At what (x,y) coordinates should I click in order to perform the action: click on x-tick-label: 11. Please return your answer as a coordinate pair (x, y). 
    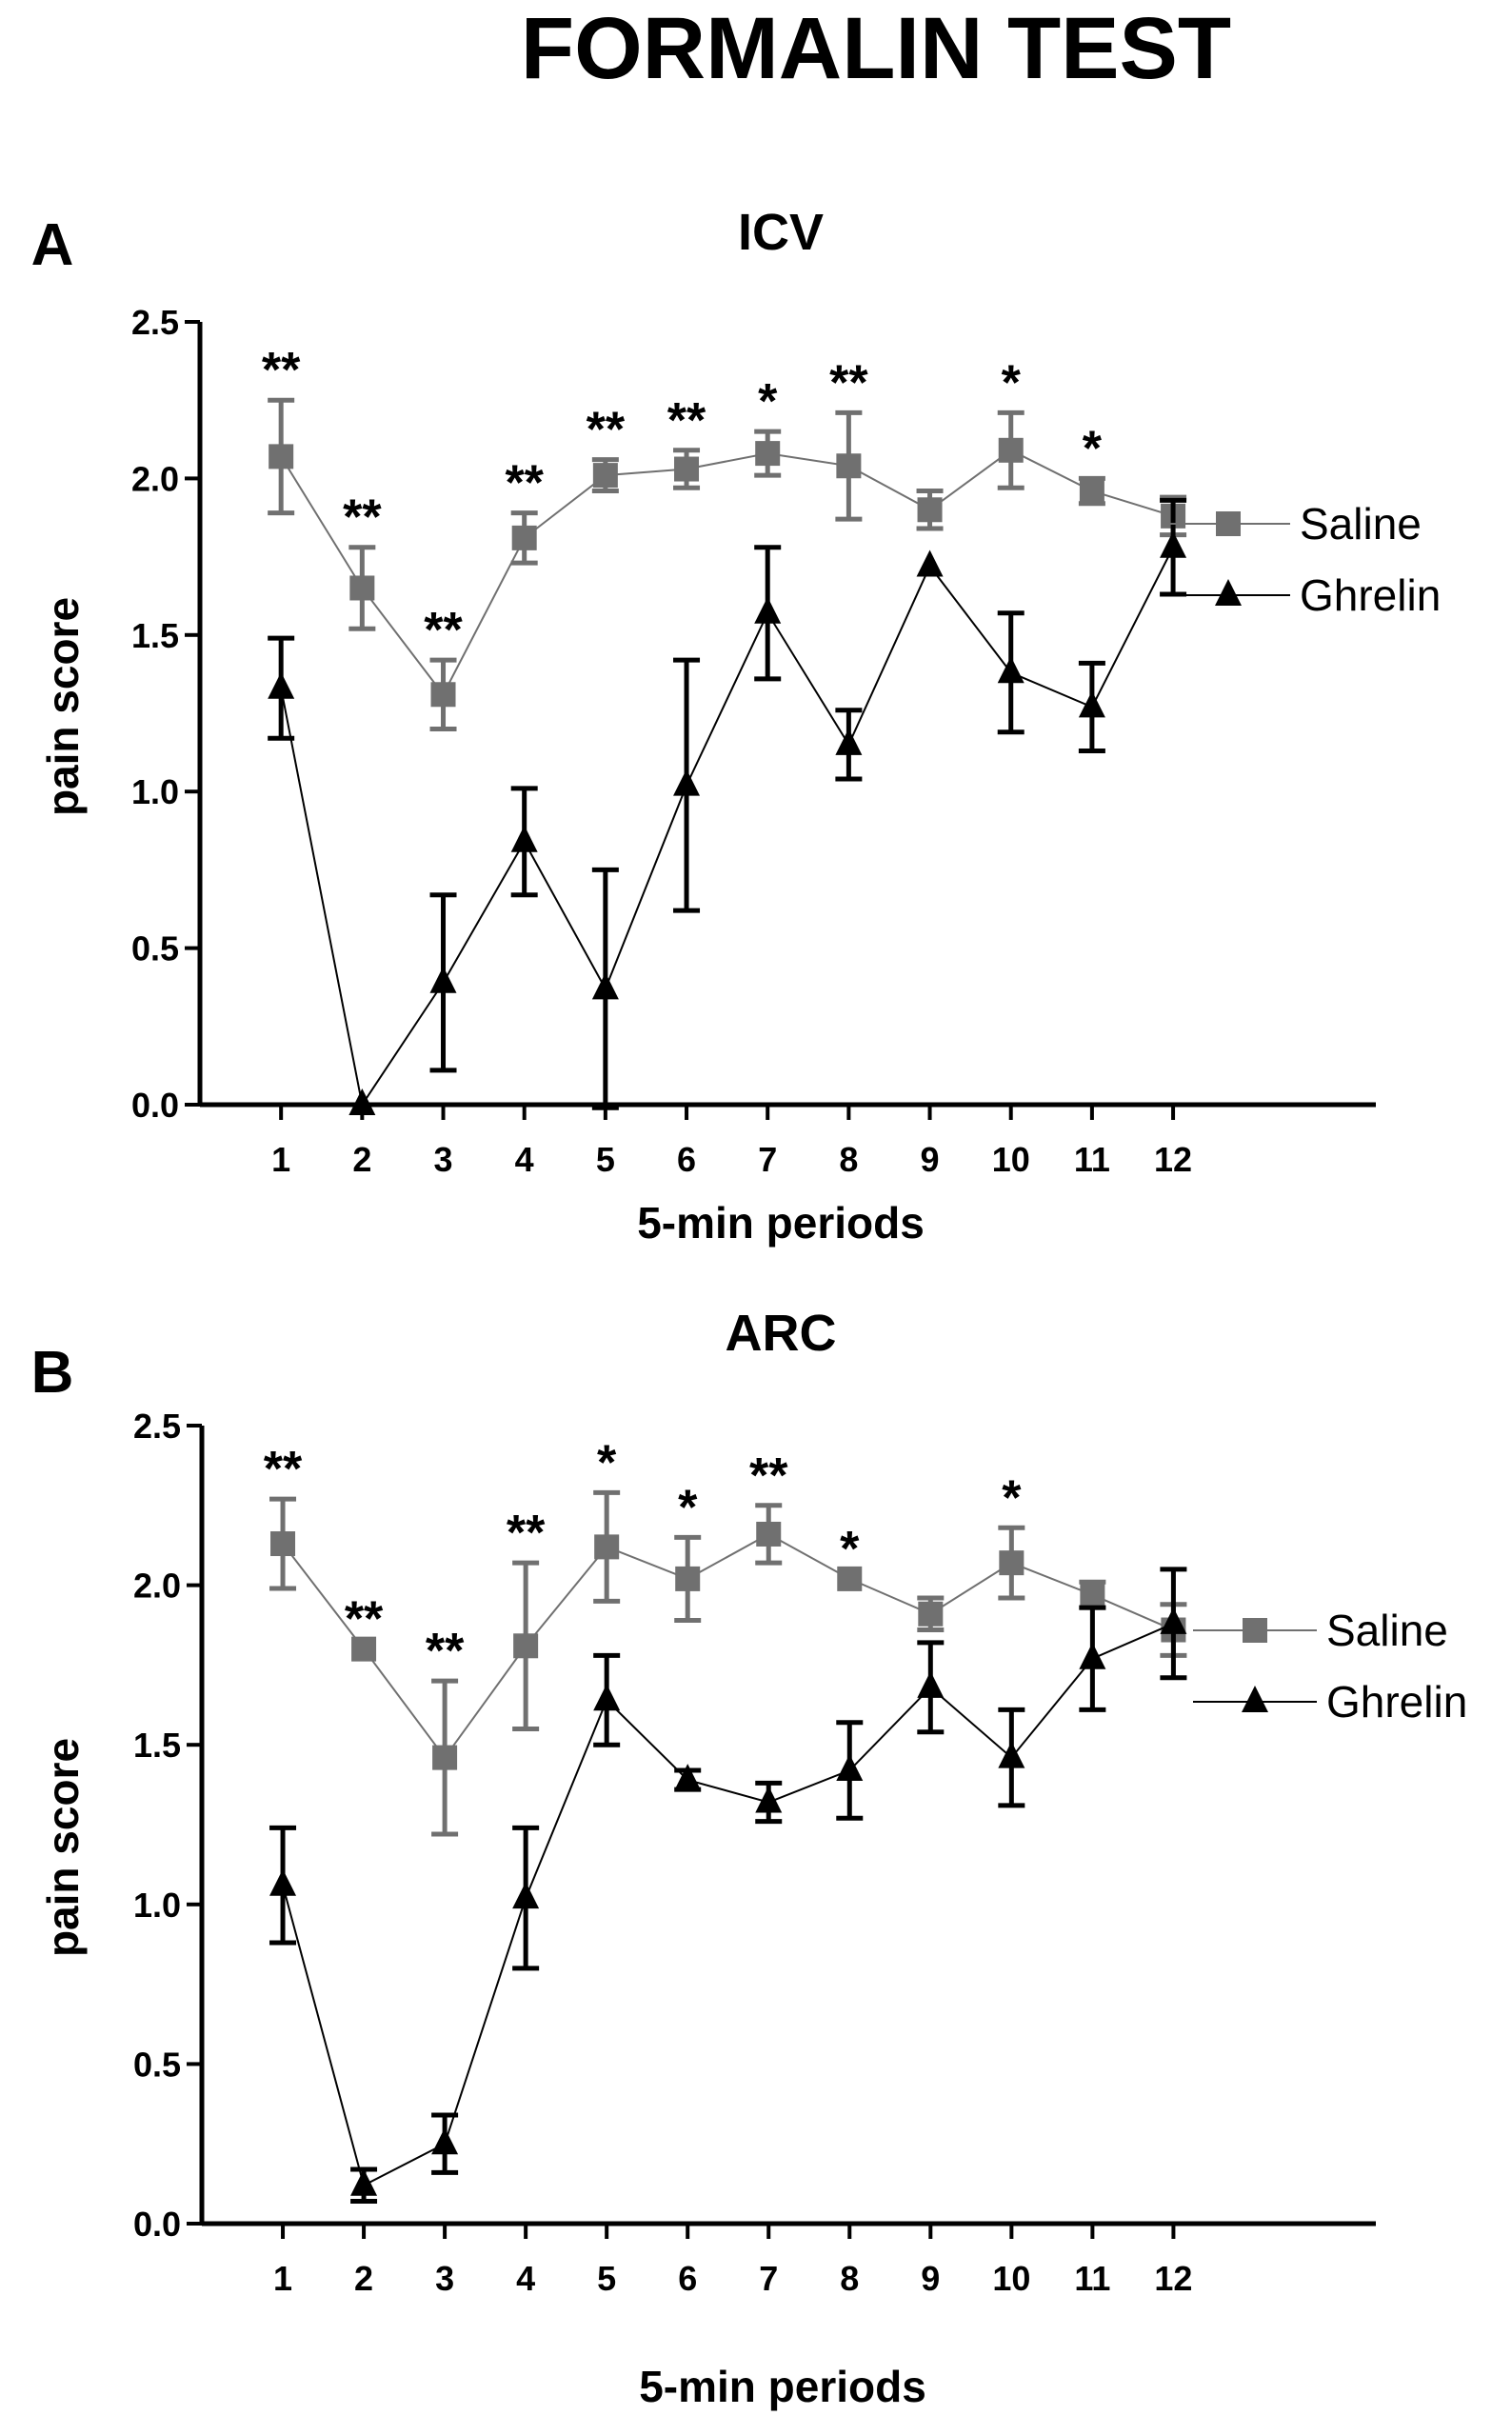
    Looking at the image, I should click on (1092, 2278).